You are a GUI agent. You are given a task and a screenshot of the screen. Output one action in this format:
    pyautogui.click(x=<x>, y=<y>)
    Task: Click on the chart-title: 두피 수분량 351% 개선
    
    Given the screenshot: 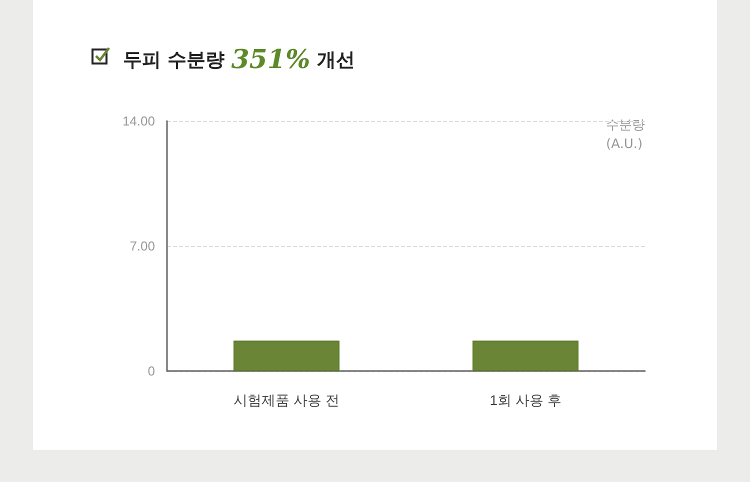 What is the action you would take?
    pyautogui.click(x=239, y=60)
    